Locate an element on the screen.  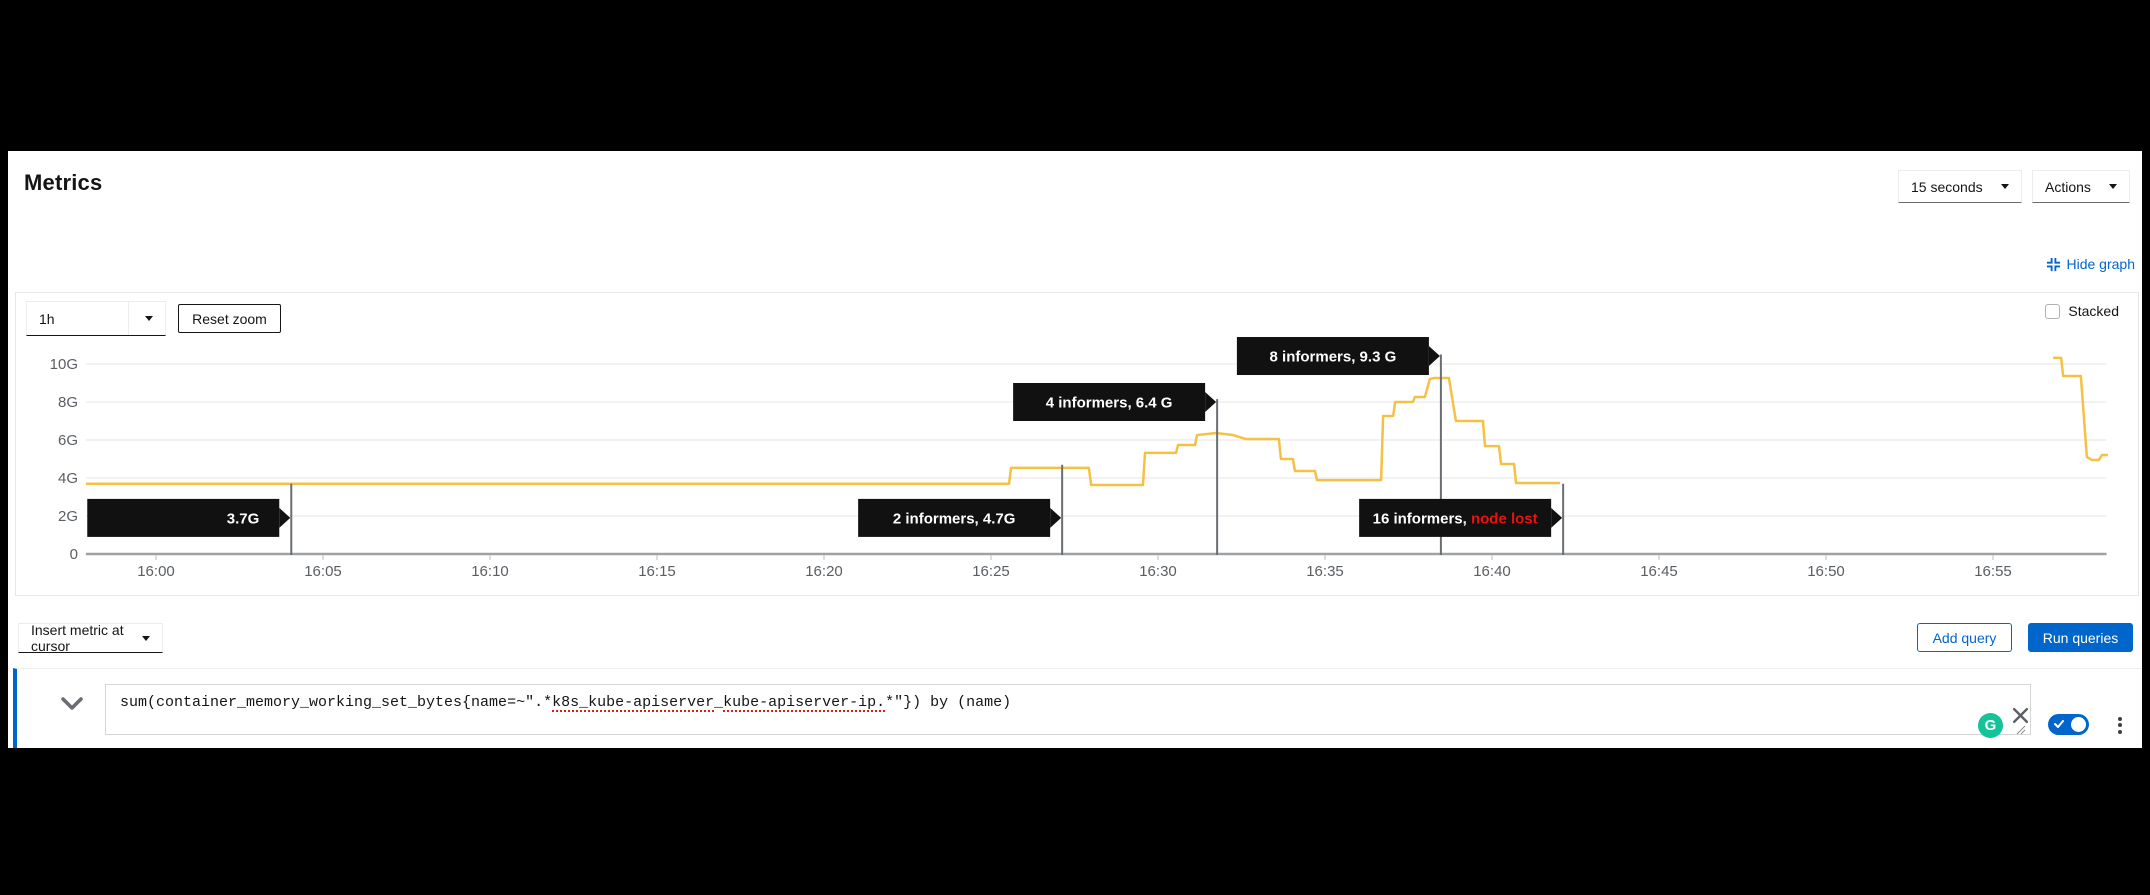
stacked-checkbox is located at coordinates (2053, 311).